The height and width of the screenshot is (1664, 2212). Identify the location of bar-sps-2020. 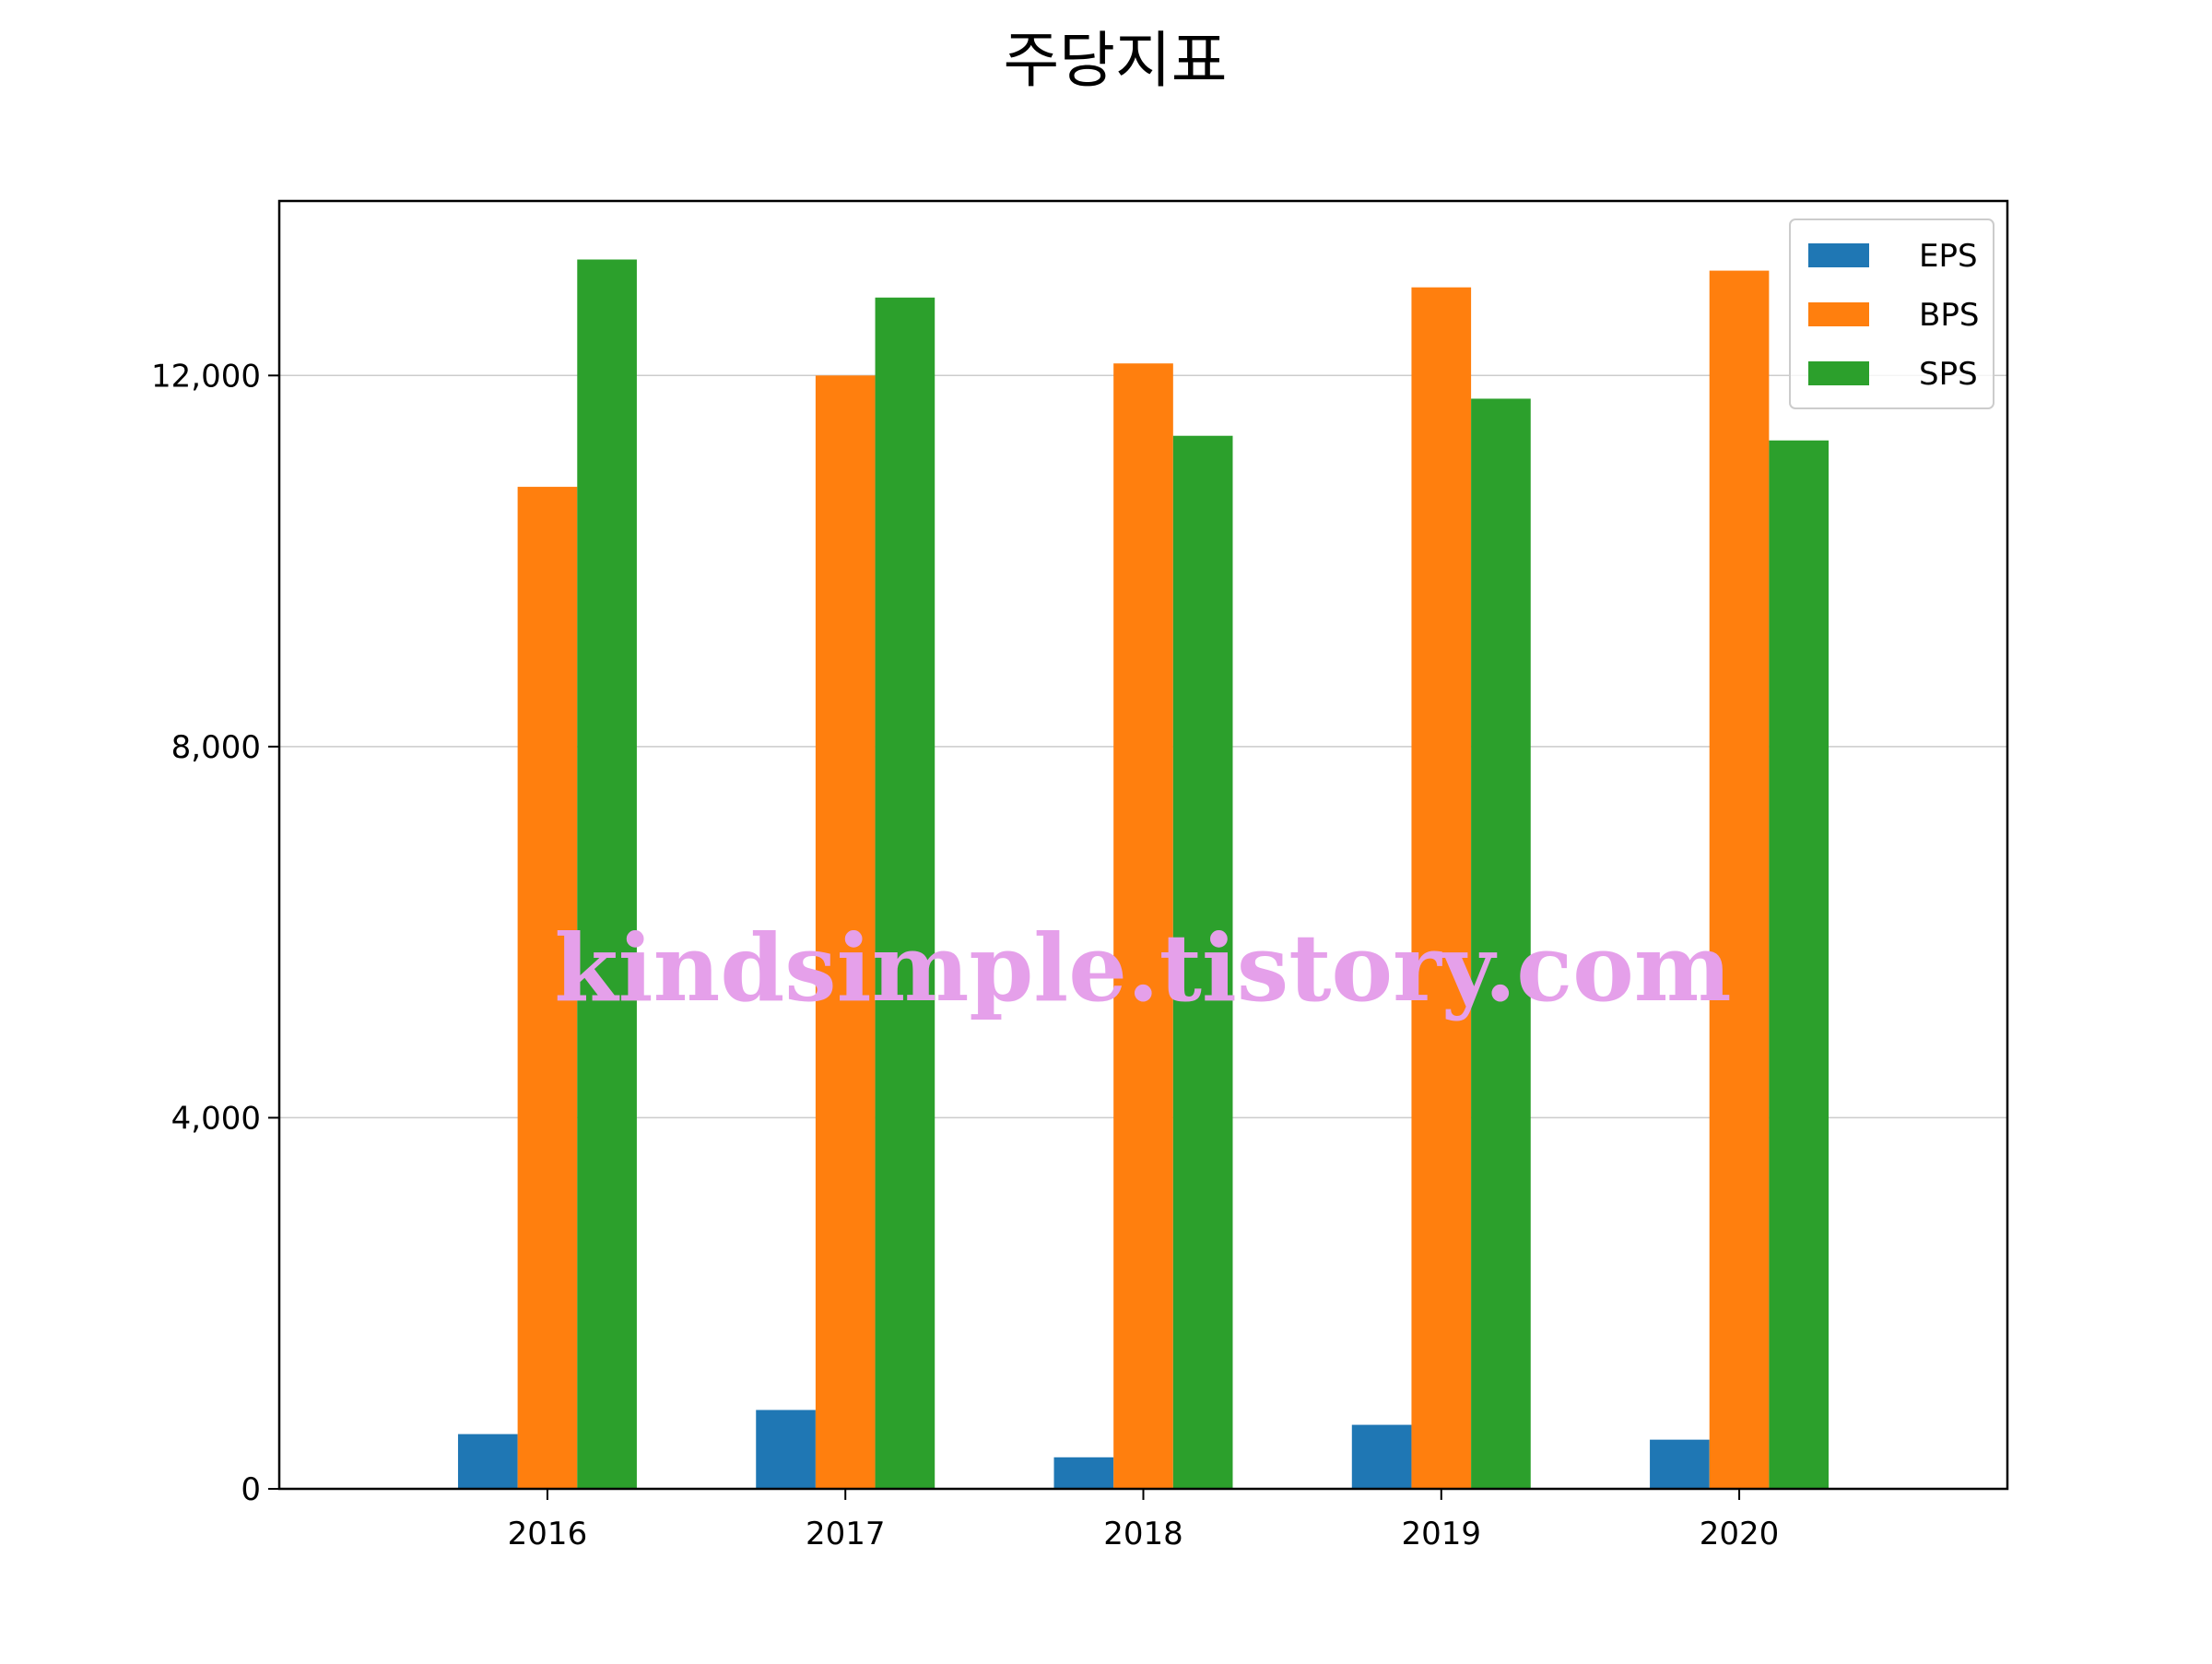
(1799, 964).